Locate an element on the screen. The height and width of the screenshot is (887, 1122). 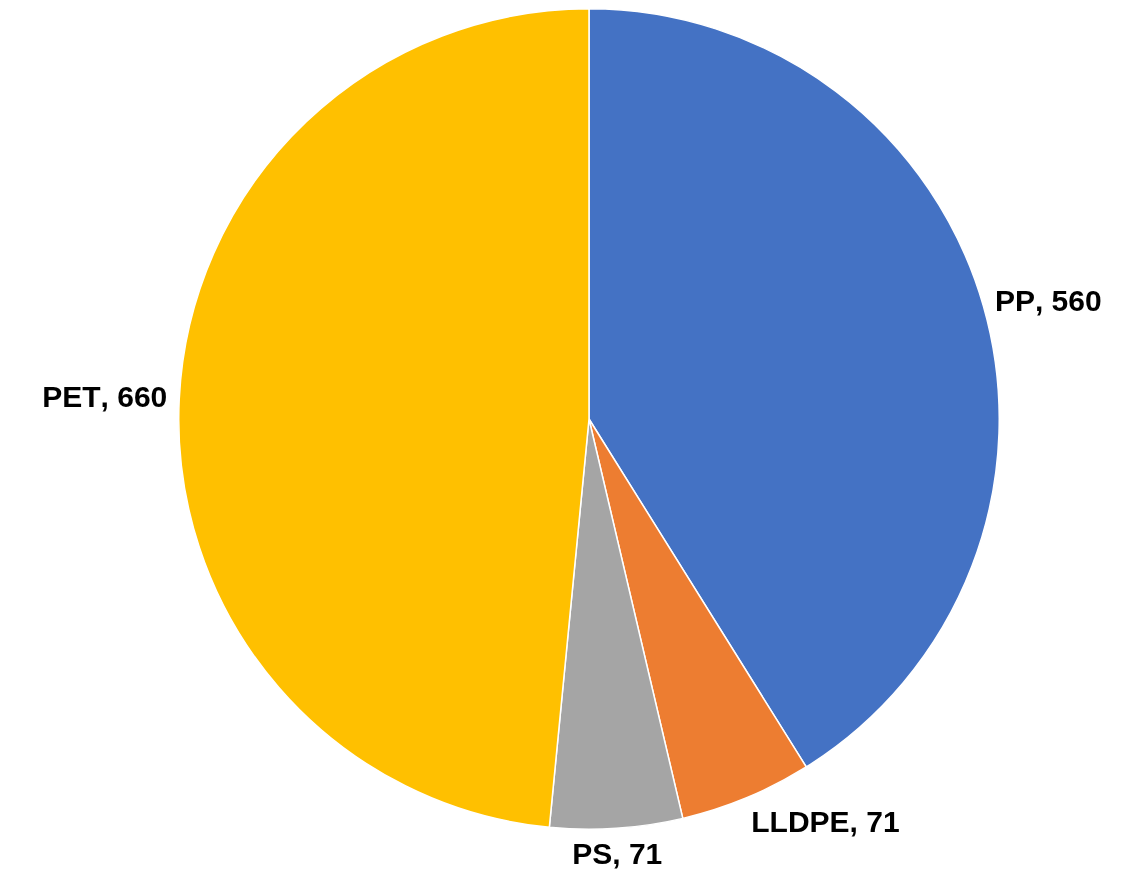
data-label: , 560 is located at coordinates (1068, 300).